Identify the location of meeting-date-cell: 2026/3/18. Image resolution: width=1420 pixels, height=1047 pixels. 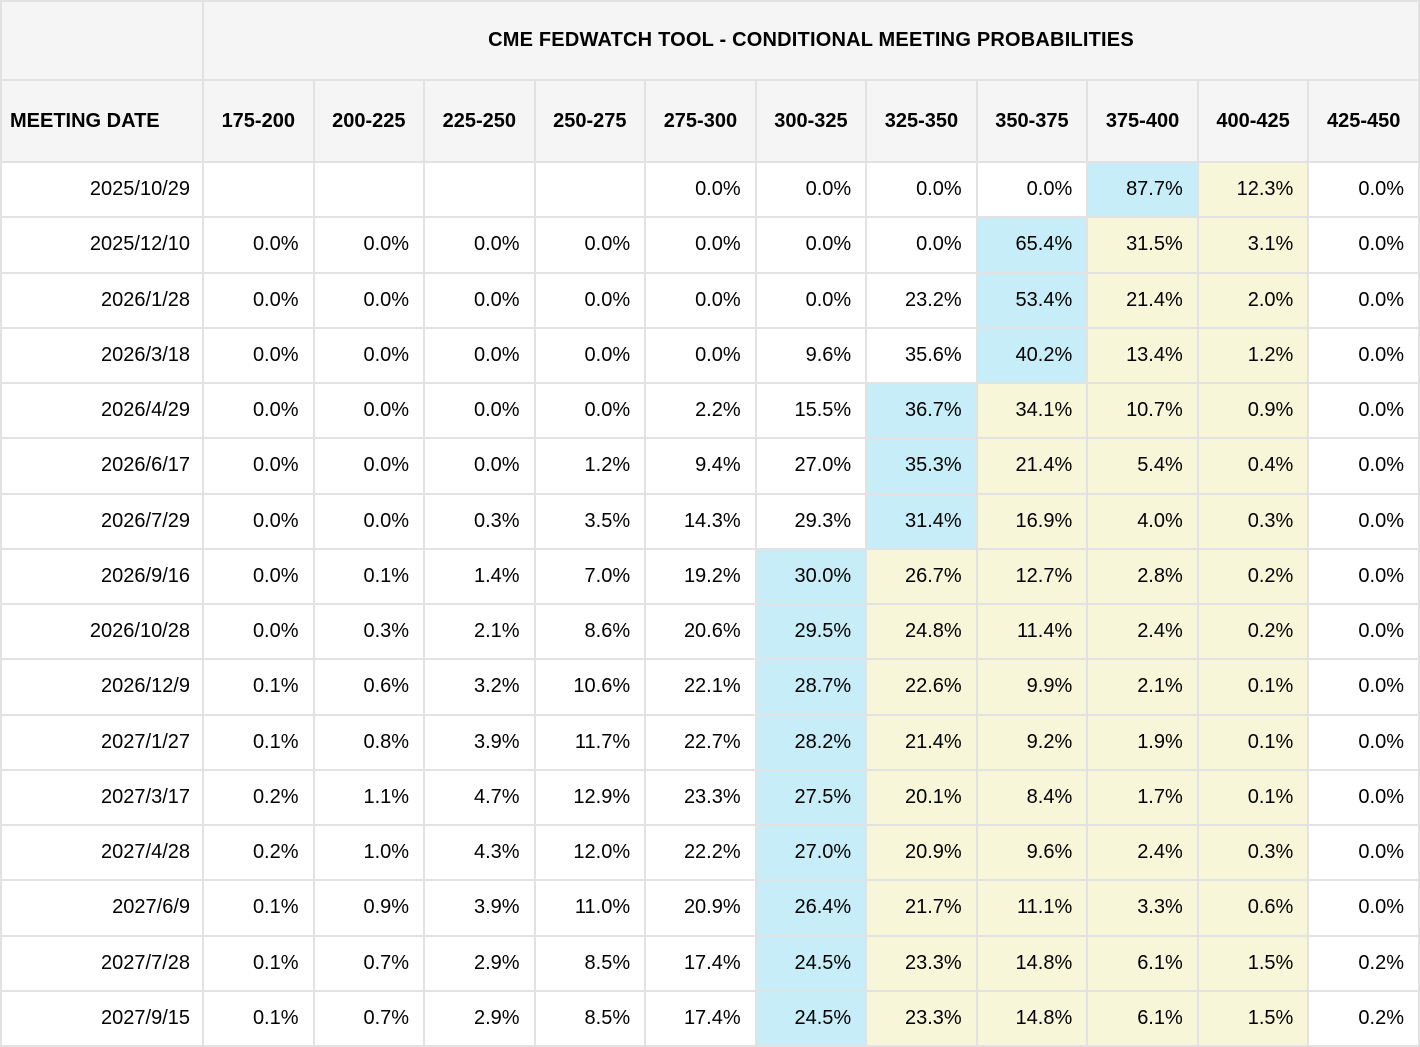
(102, 355).